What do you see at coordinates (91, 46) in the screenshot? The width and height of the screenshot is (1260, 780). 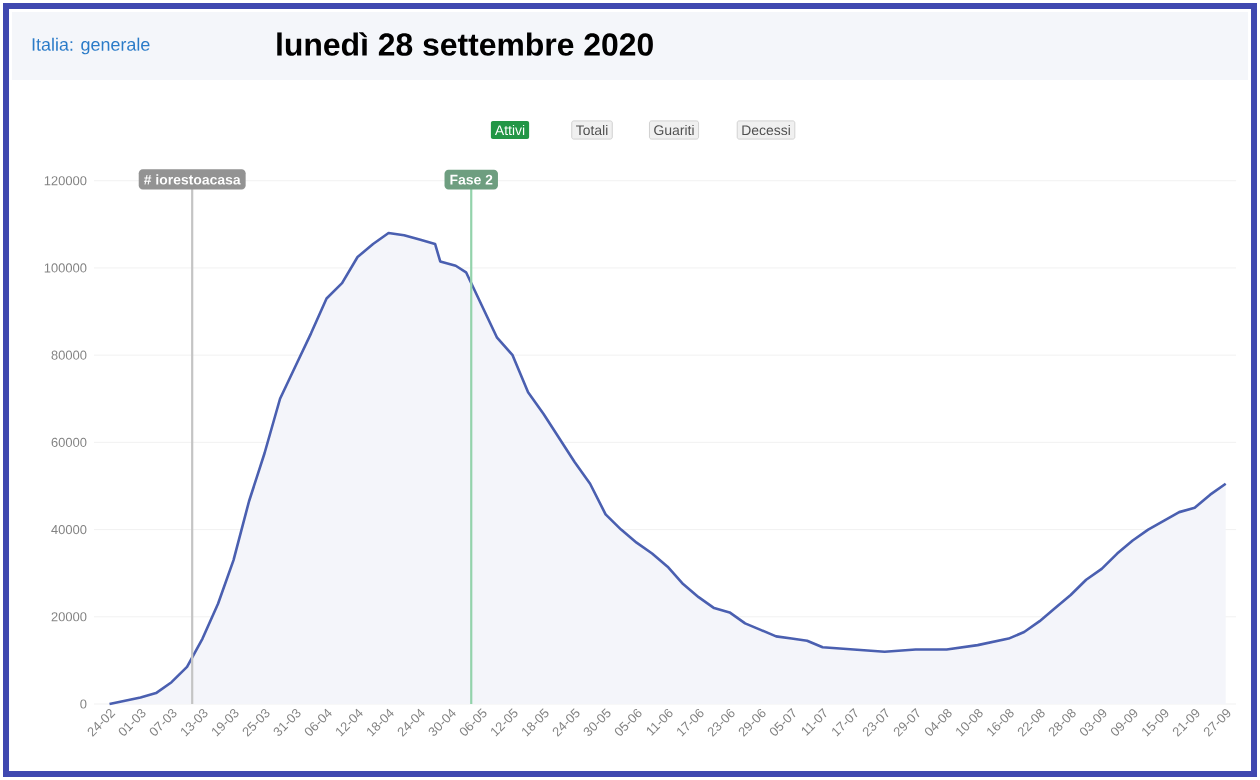 I see `chart-subtitle: Italia: generale` at bounding box center [91, 46].